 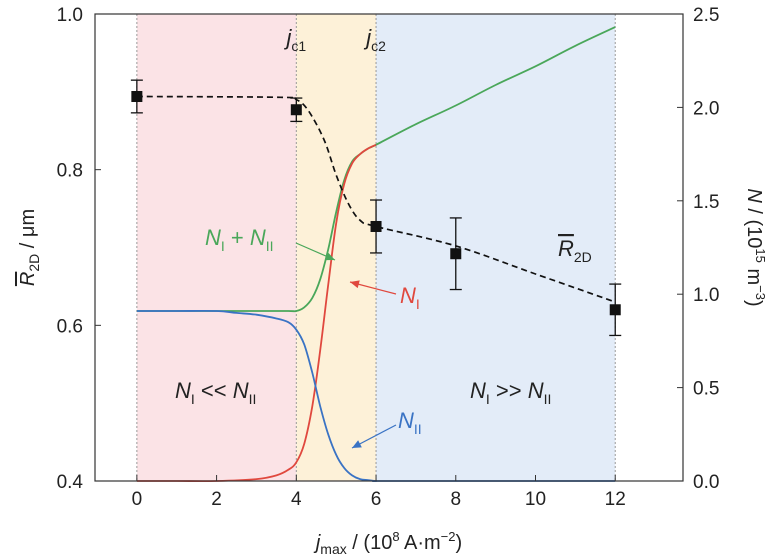 What do you see at coordinates (70, 15) in the screenshot?
I see `y-left-tick-label: 1.0` at bounding box center [70, 15].